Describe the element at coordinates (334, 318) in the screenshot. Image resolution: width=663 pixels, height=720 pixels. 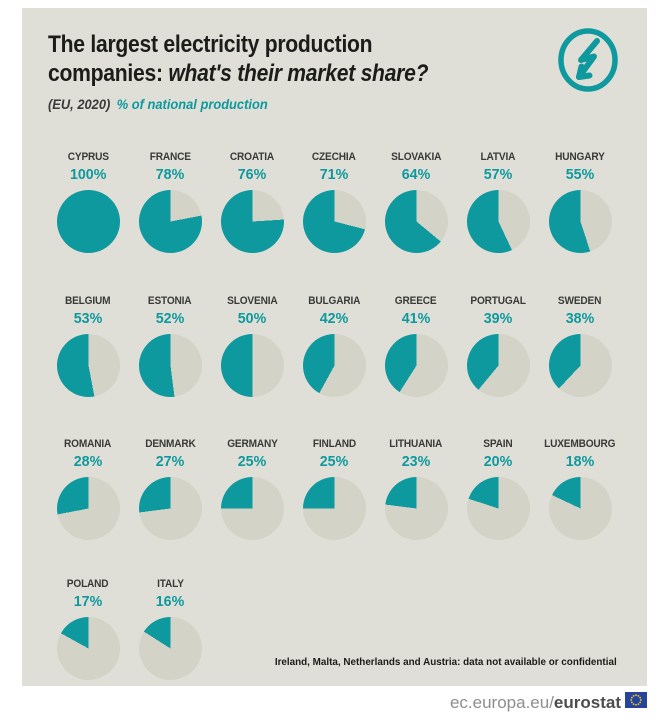
I see `market-share-value: 42%` at that location.